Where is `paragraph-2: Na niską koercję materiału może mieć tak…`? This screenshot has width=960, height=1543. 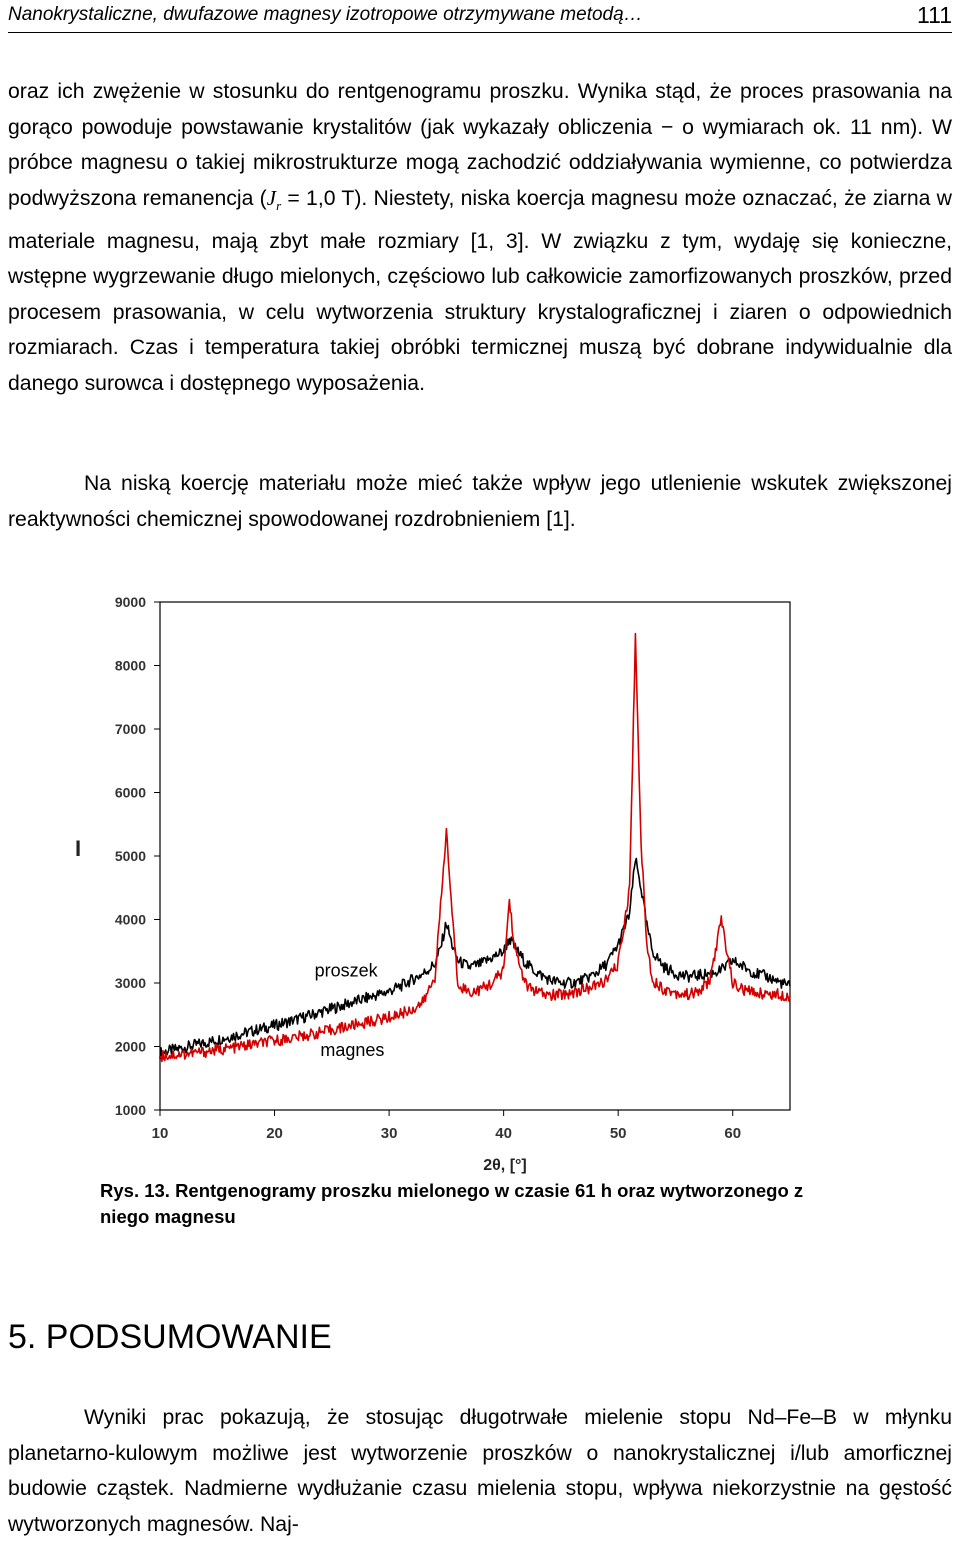
paragraph-2: Na niską koercję materiału może mieć tak… is located at coordinates (480, 501).